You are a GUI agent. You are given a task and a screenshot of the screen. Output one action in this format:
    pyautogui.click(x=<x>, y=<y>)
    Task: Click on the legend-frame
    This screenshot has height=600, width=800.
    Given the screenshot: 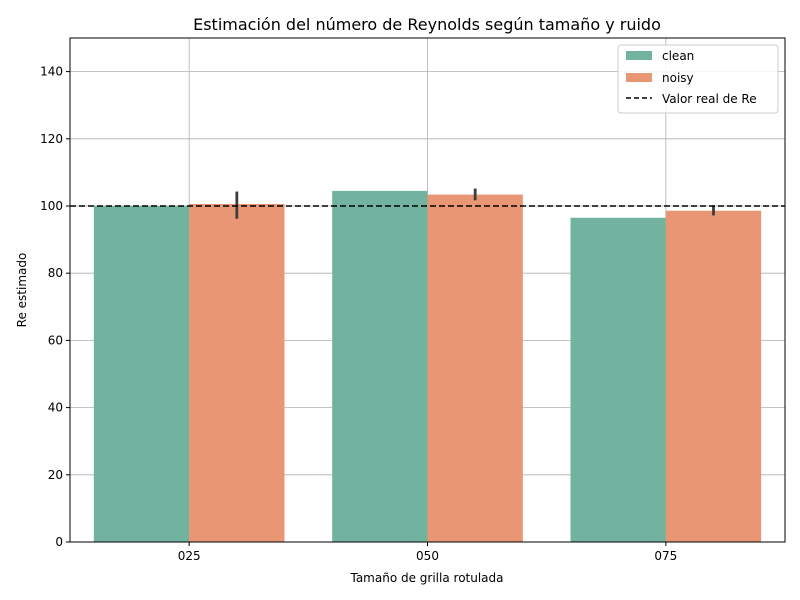 What is the action you would take?
    pyautogui.click(x=698, y=79)
    